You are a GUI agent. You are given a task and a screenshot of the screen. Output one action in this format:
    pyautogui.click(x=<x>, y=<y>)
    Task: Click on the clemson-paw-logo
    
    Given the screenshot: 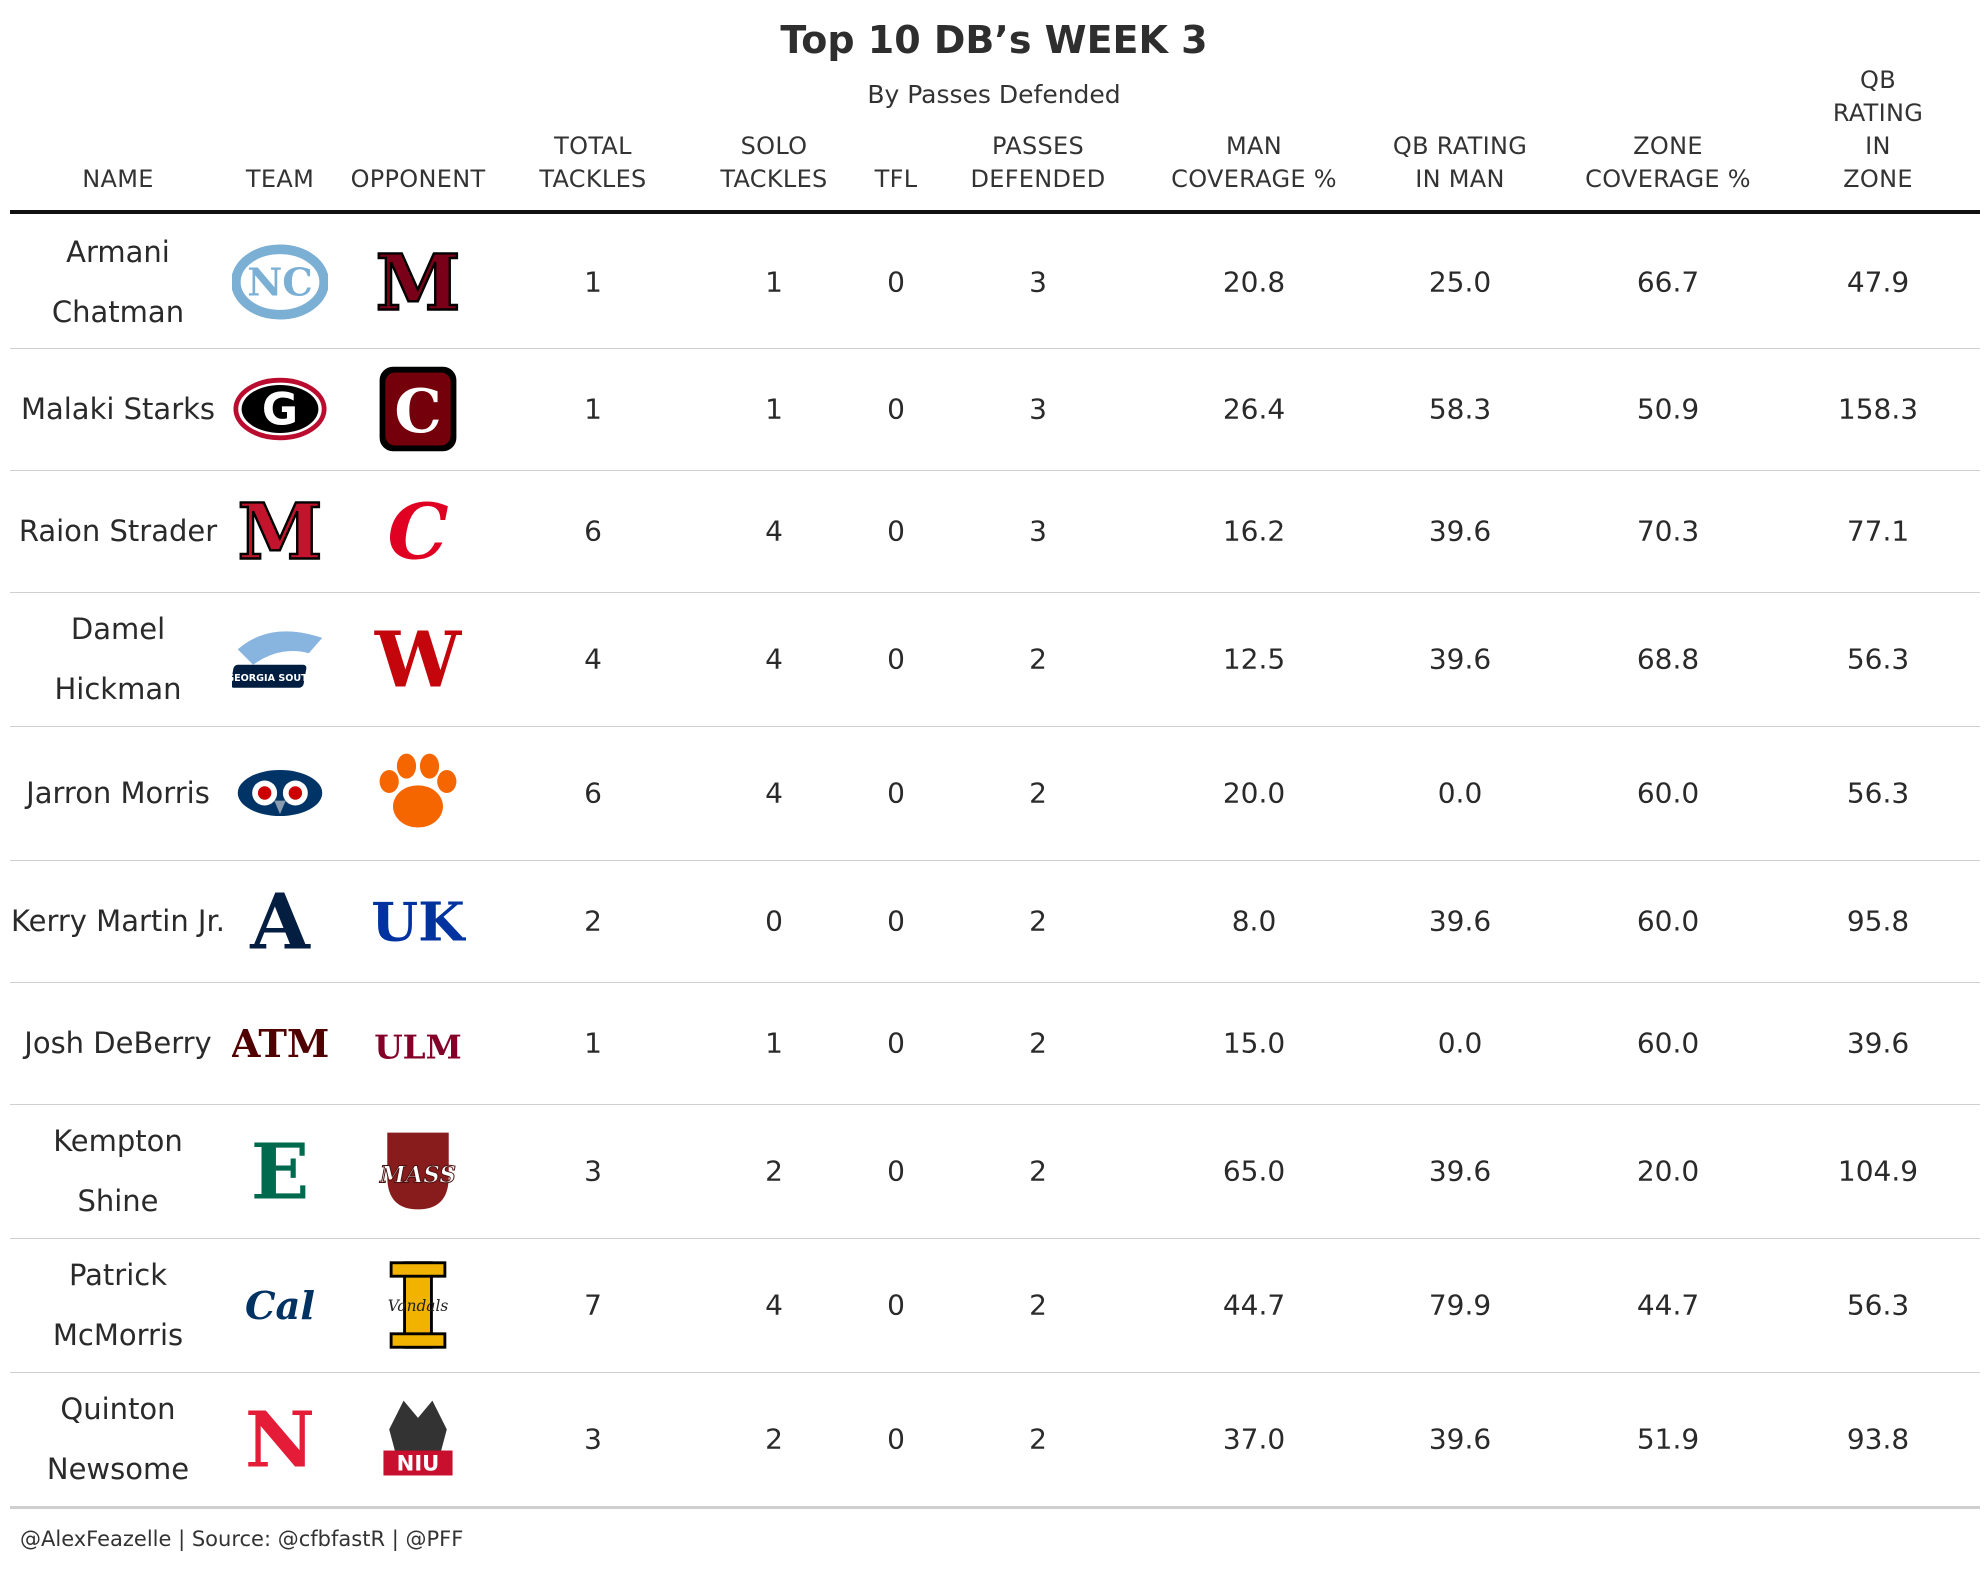 What is the action you would take?
    pyautogui.click(x=418, y=793)
    